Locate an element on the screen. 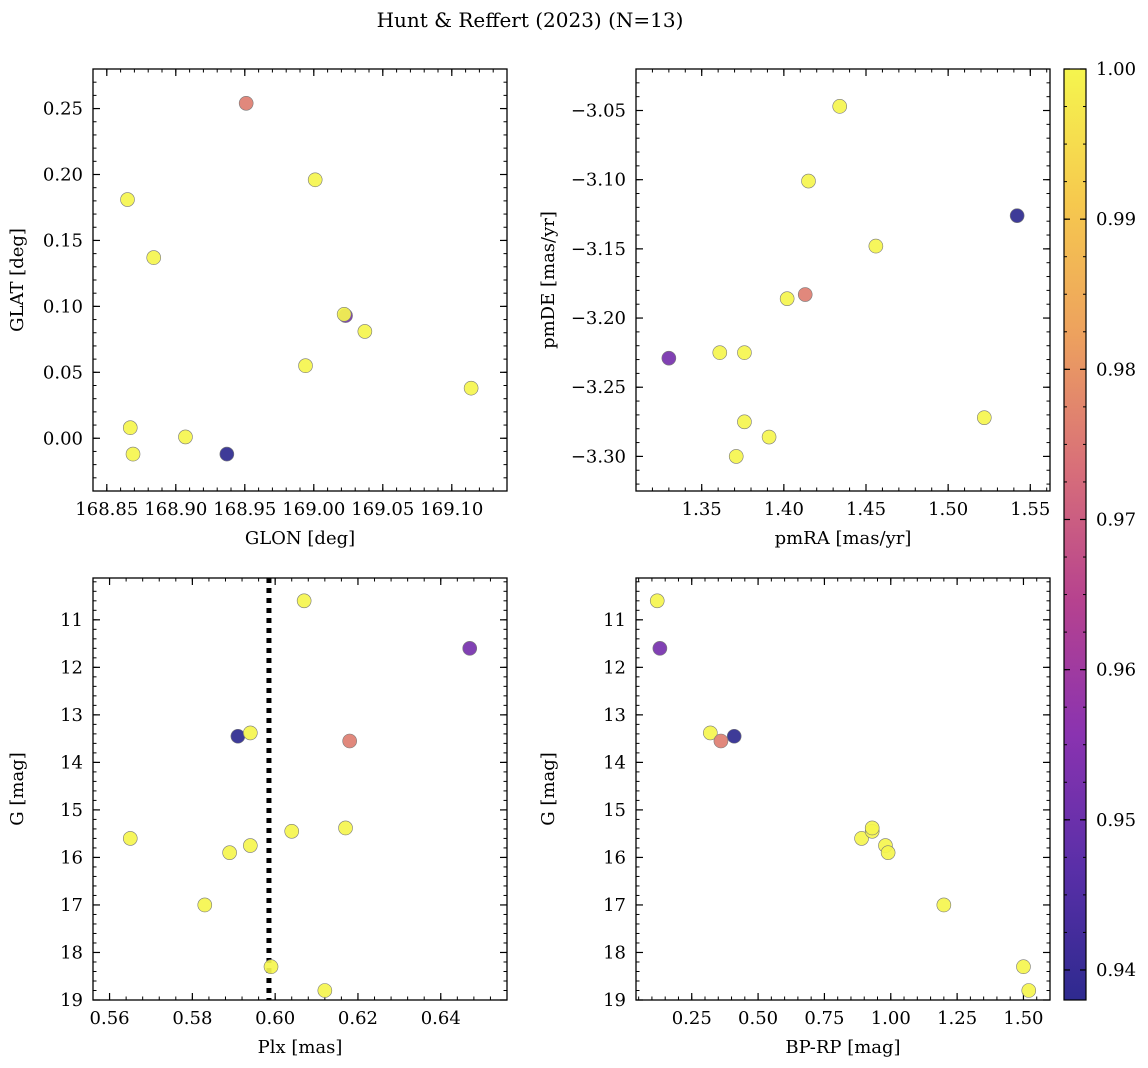 Image resolution: width=1148 pixels, height=1068 pixels. colorbar-ticks: 0.94 0.95 0.96 0.97 0.98 0.99 1.00 is located at coordinates (1100, 520).